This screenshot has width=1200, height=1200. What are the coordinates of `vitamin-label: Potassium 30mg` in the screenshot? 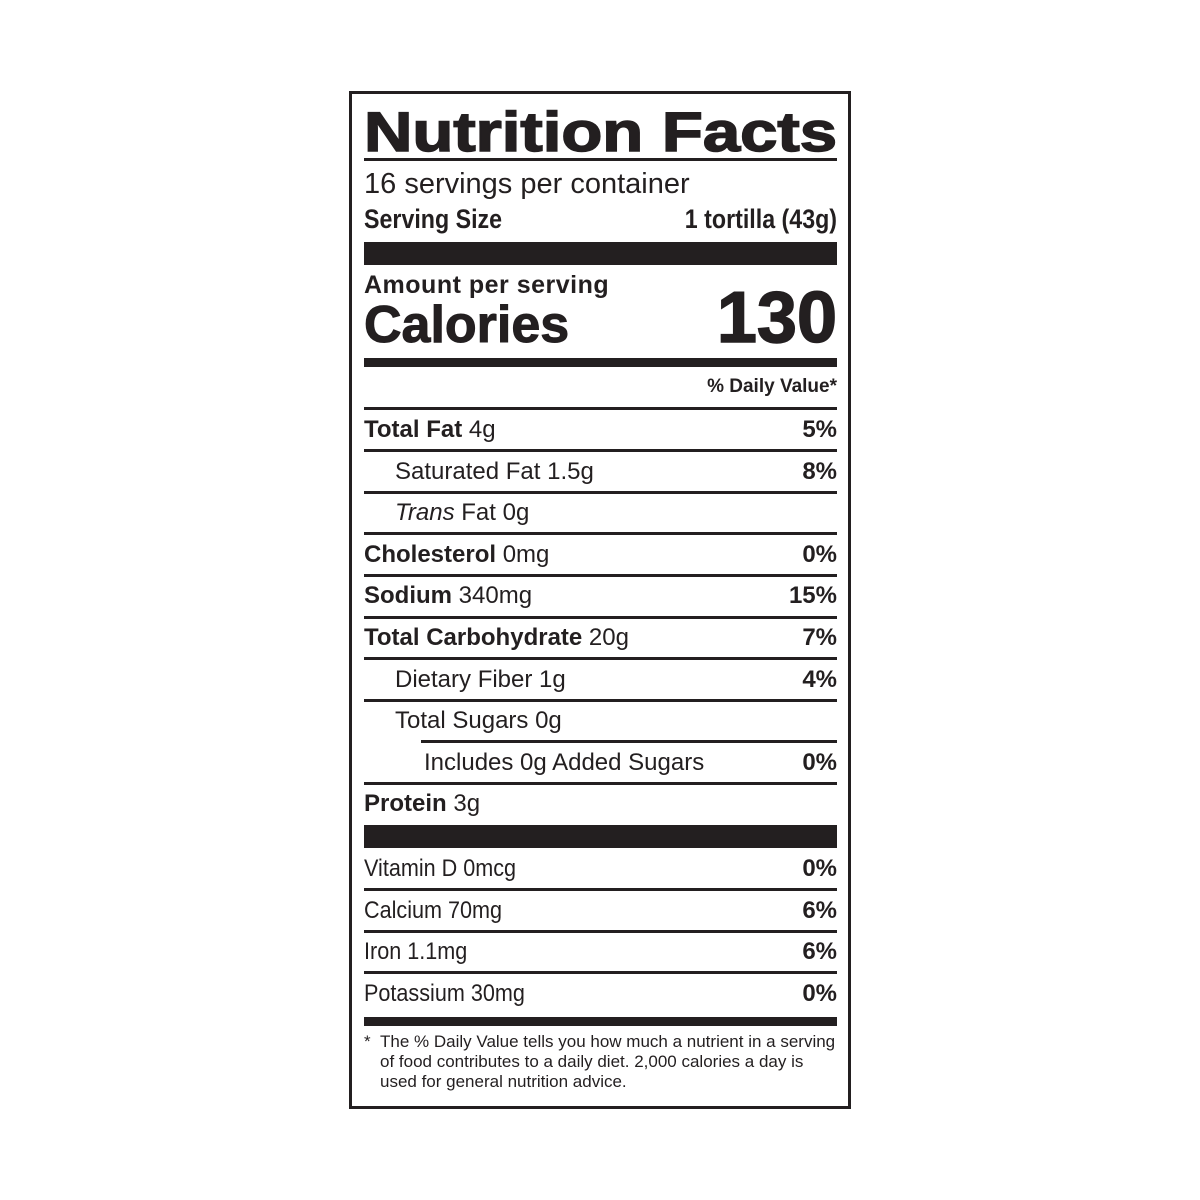 It's located at (444, 993).